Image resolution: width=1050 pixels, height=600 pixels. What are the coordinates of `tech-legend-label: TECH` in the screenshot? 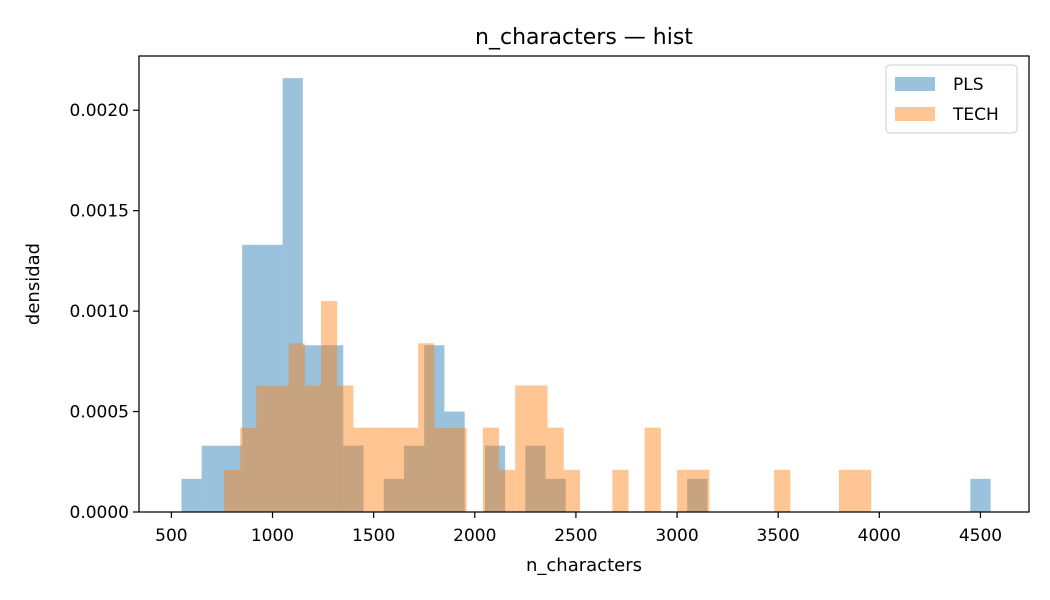 It's located at (975, 115).